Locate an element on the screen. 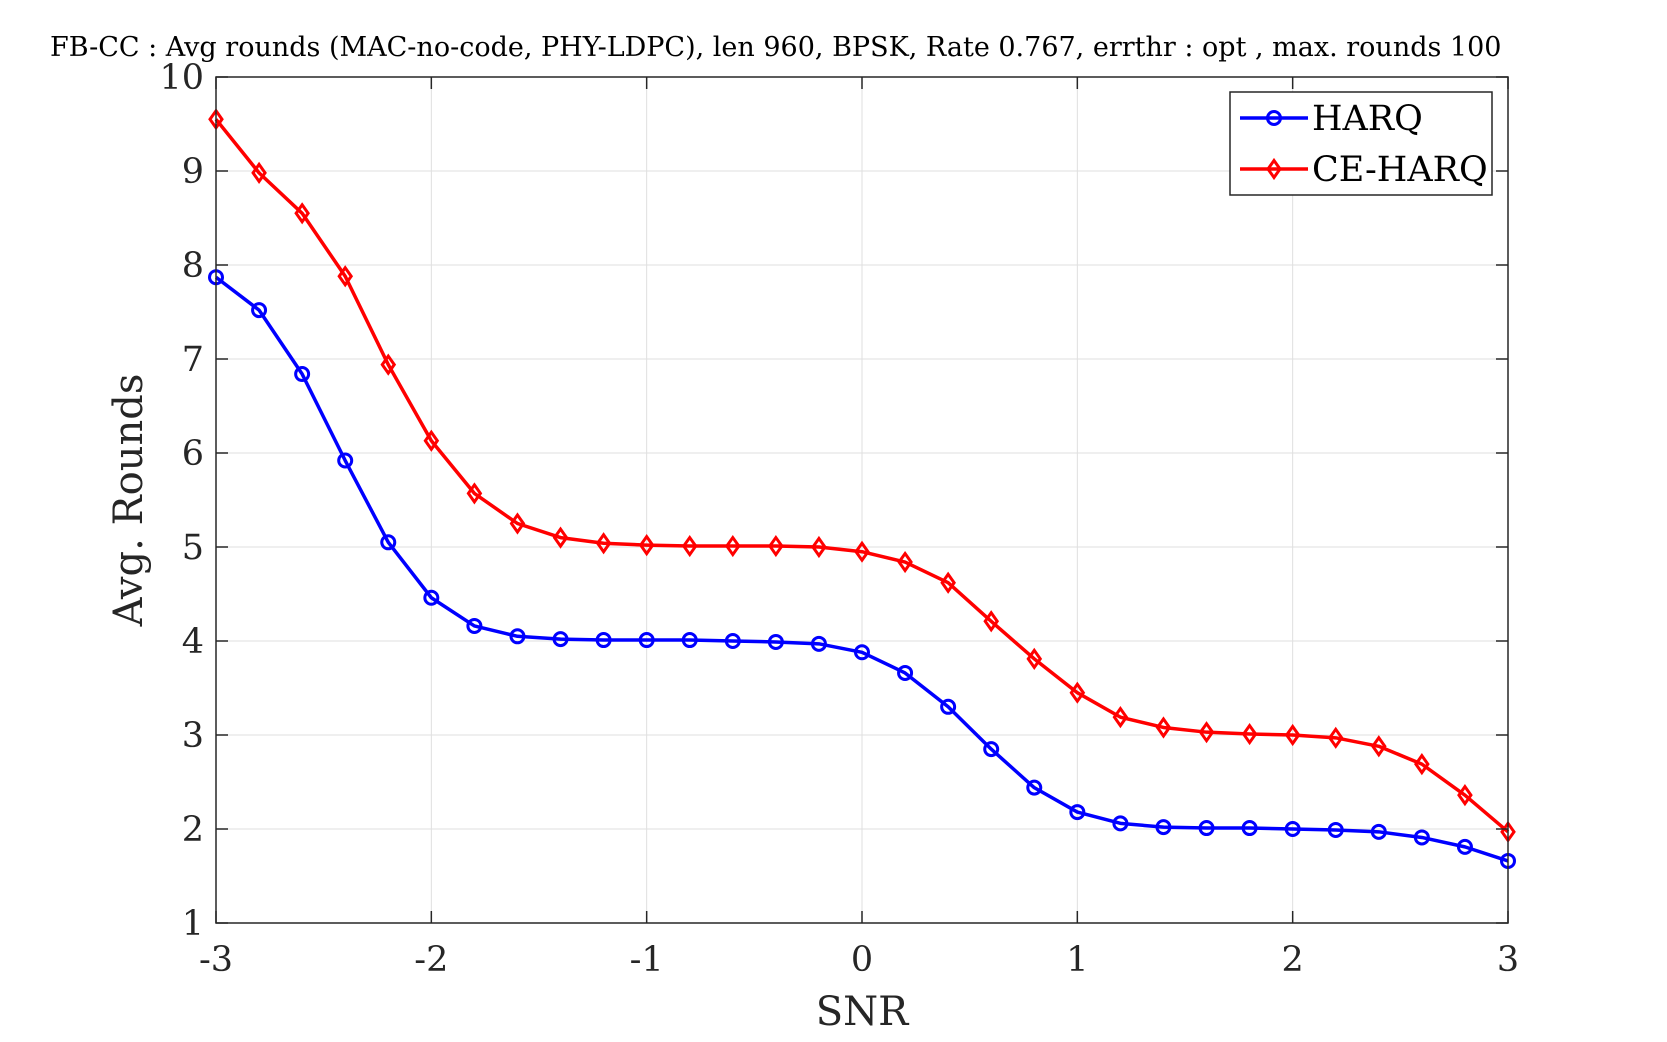 This screenshot has height=1042, width=1667. y-tick-label-8: 9 is located at coordinates (193, 172).